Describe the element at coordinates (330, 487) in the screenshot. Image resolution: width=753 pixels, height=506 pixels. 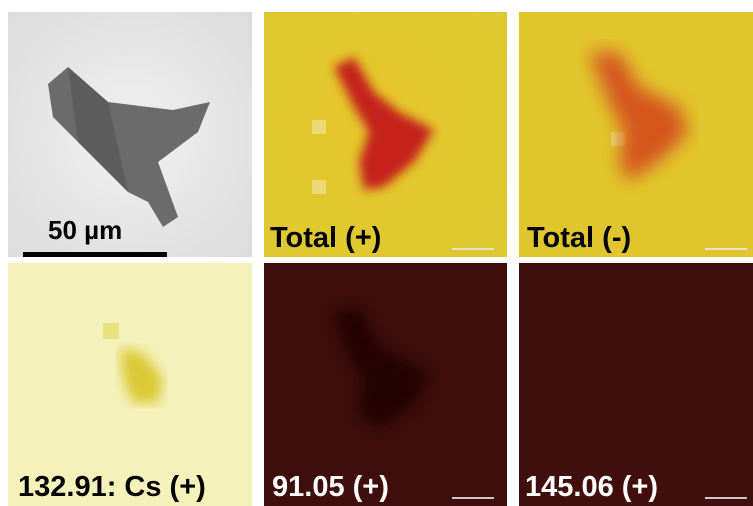
I see `mass-91-label: 91.05 (+)` at that location.